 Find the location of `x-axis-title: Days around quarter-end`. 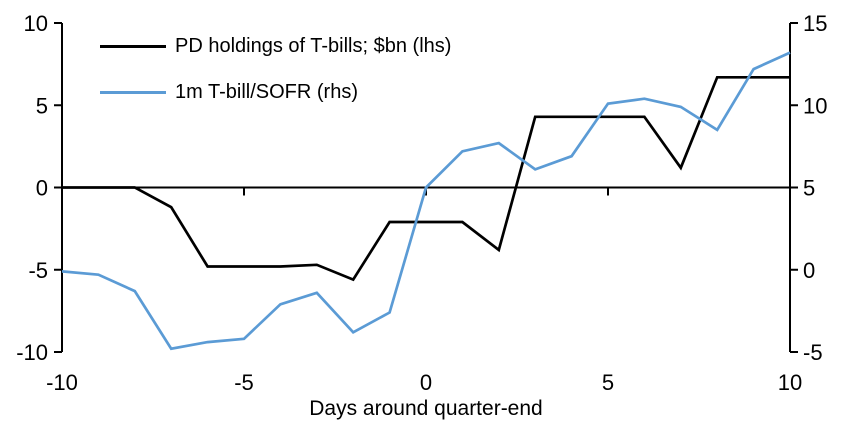

x-axis-title: Days around quarter-end is located at coordinates (426, 408).